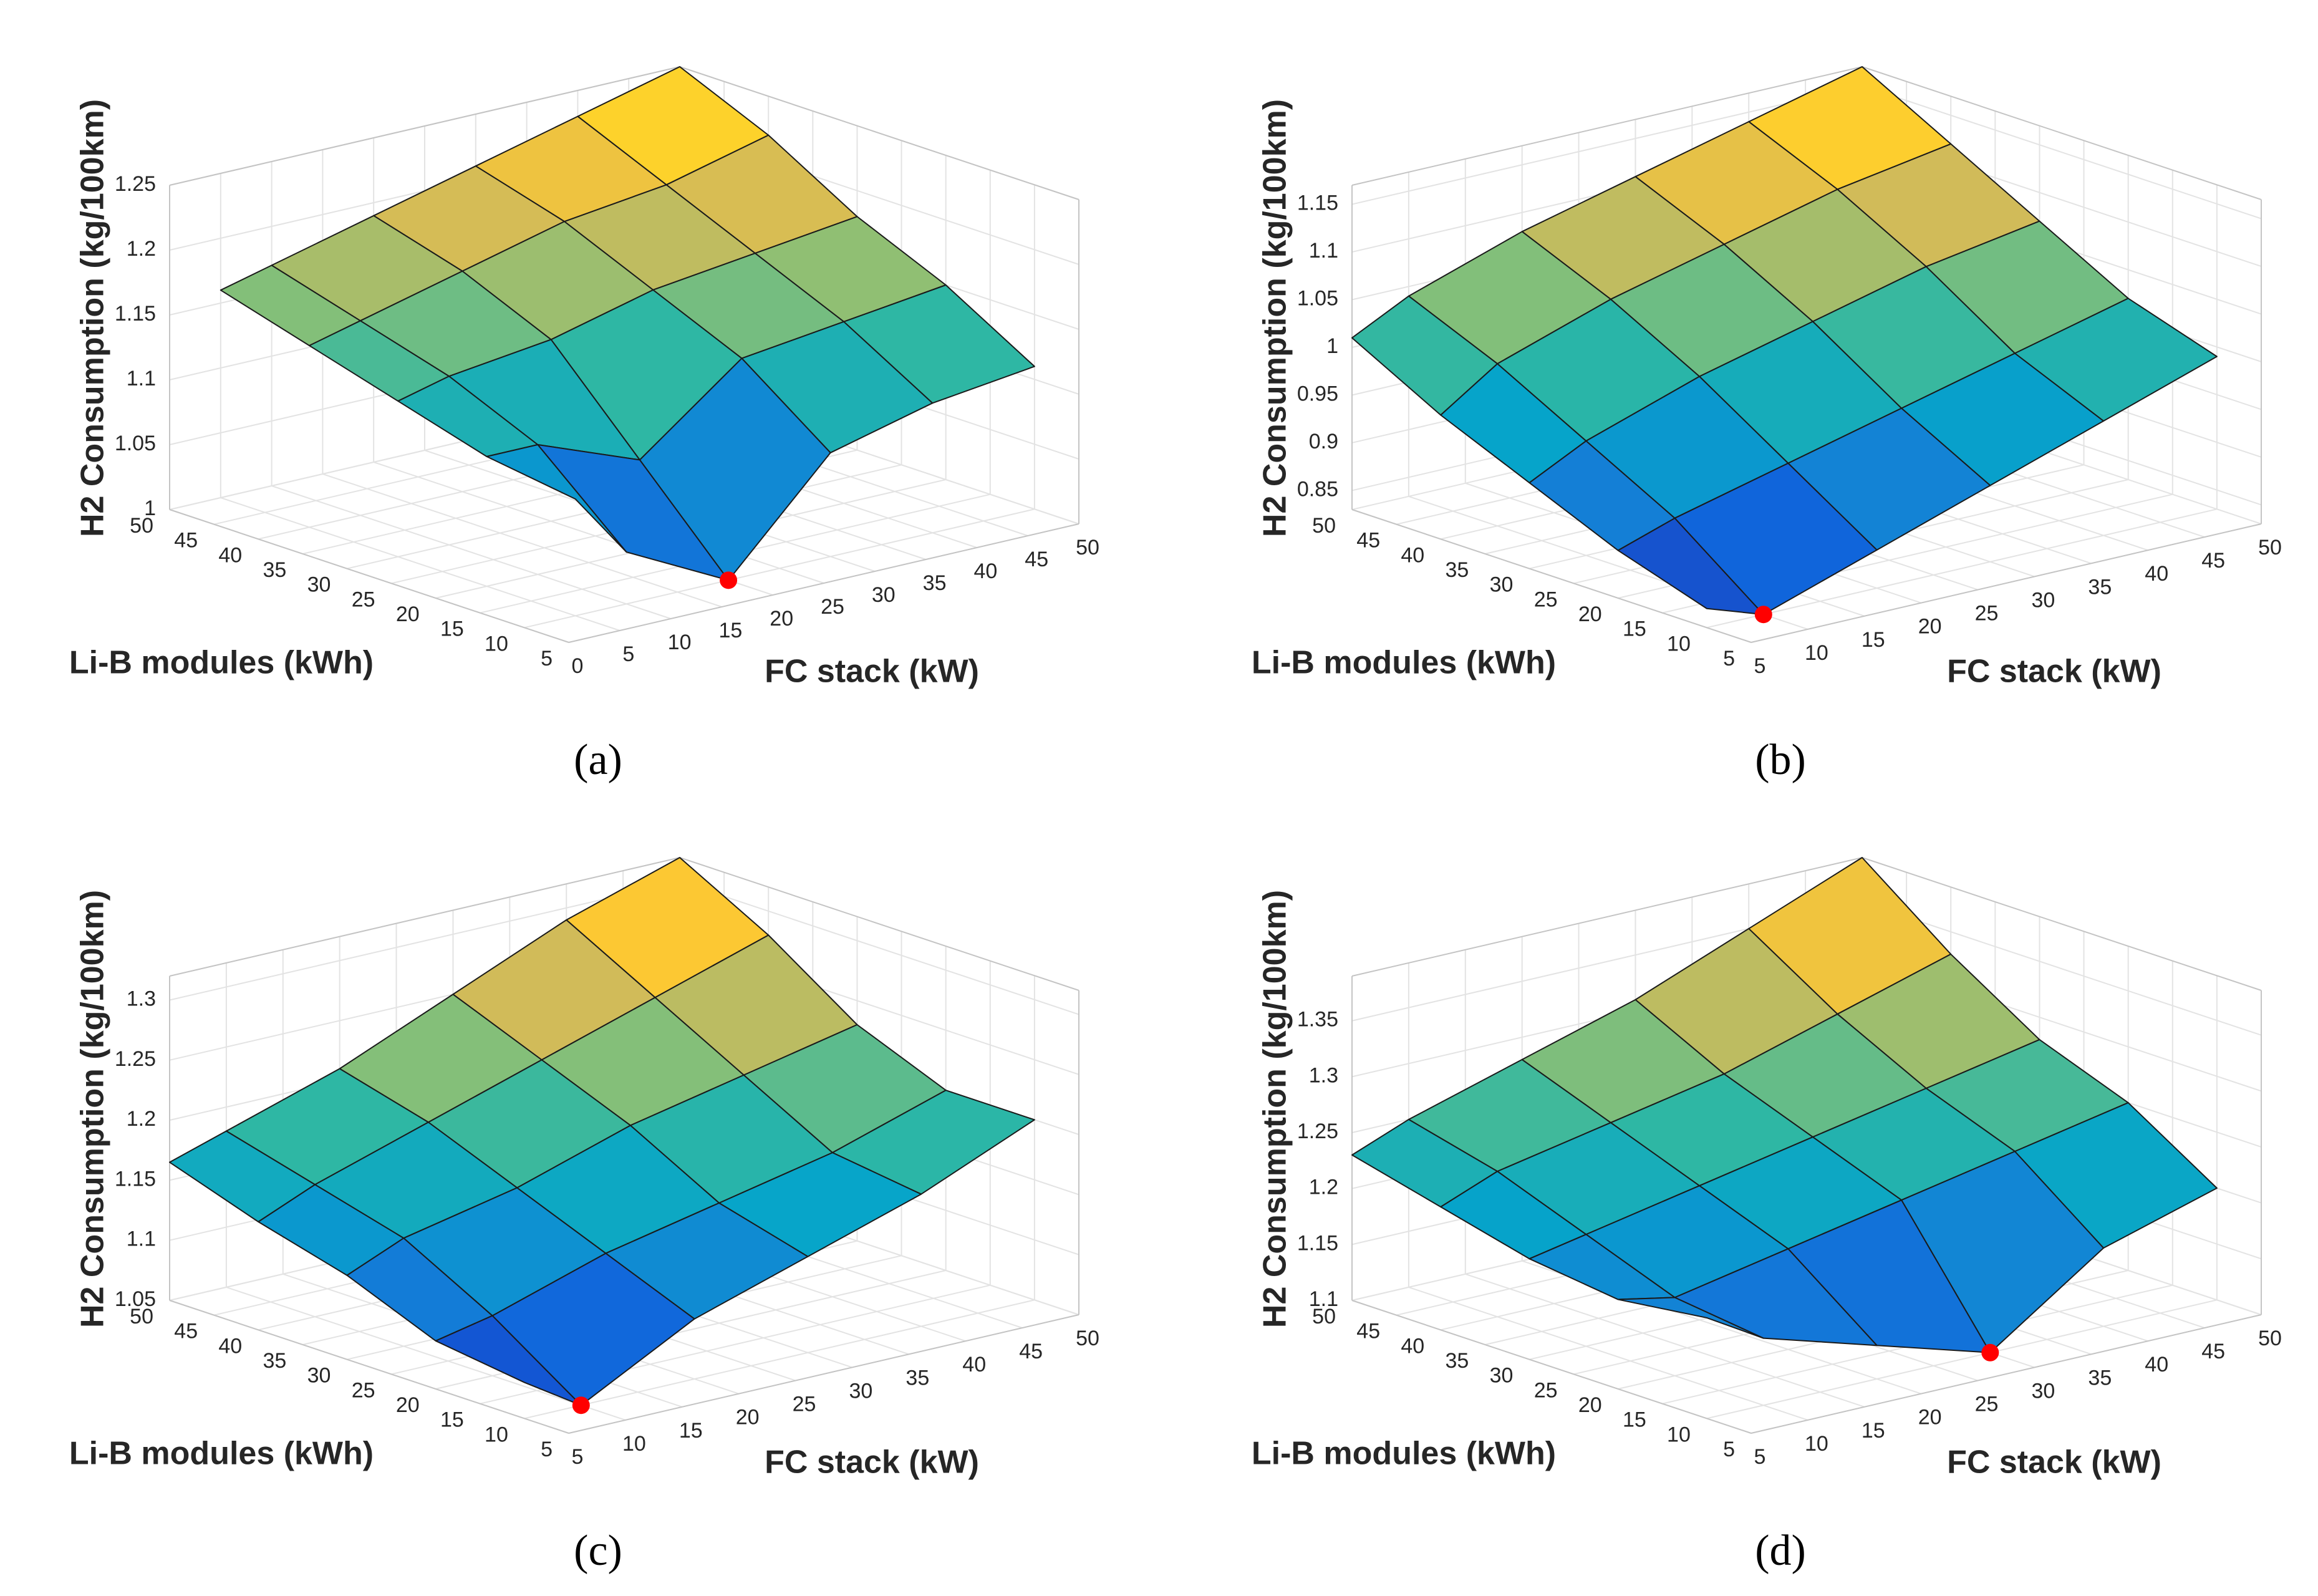 This screenshot has width=2318, height=1596. I want to click on z-tick-label: 0.95, so click(1317, 393).